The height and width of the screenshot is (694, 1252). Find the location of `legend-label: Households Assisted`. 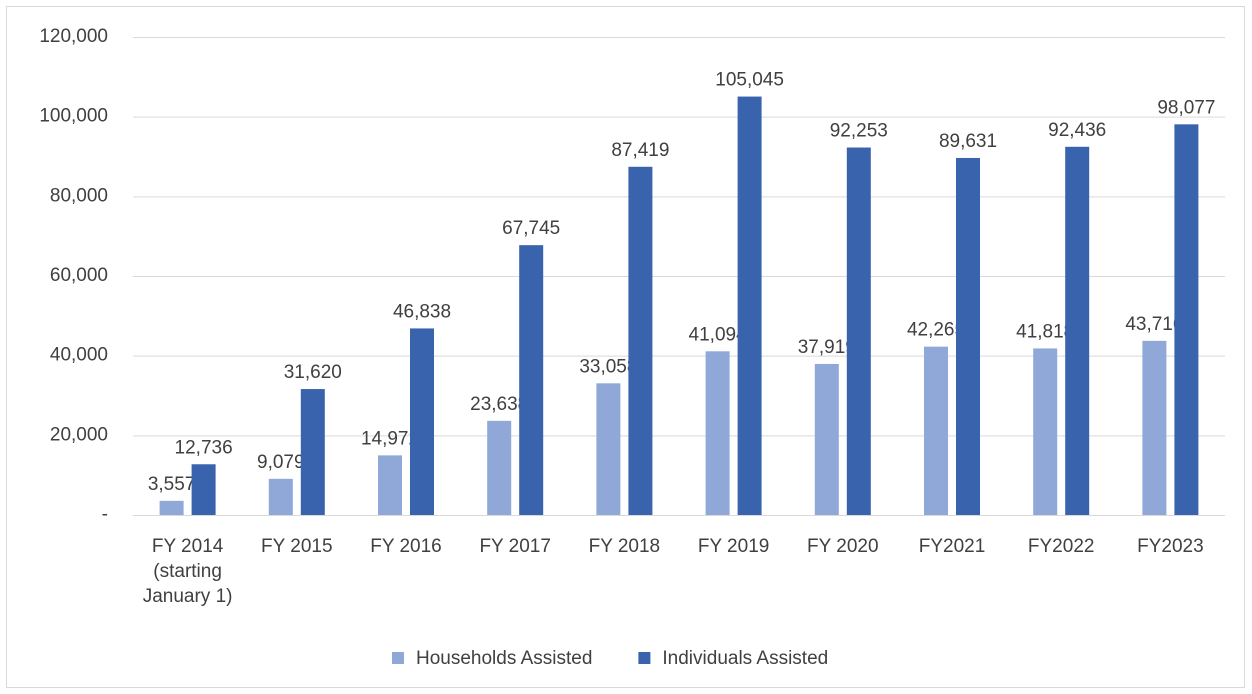

legend-label: Households Assisted is located at coordinates (504, 658).